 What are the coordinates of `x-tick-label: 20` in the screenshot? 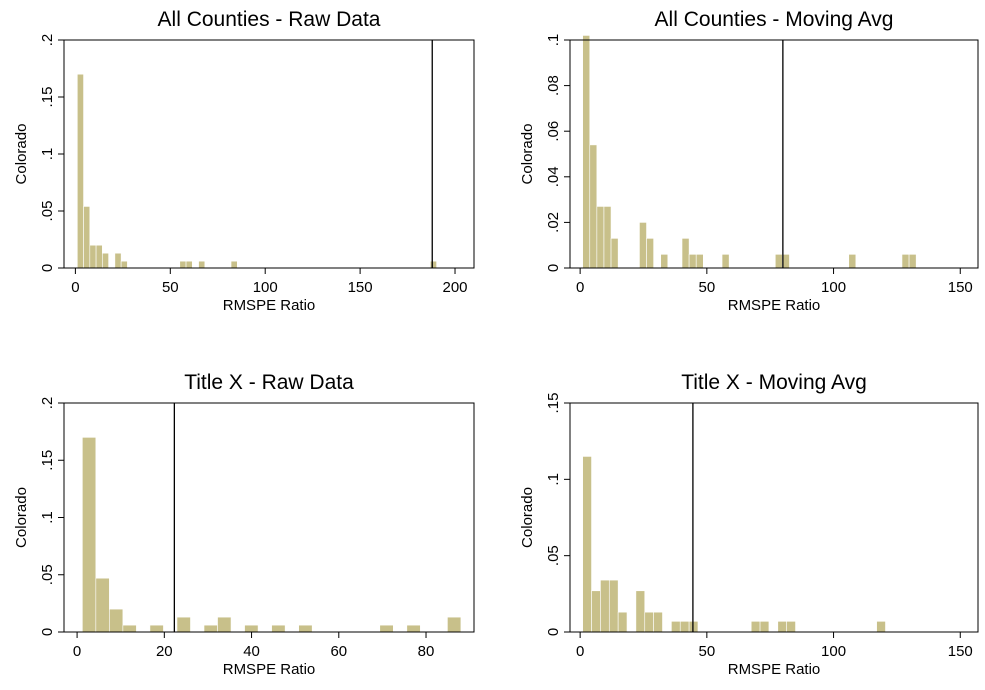 It's located at (164, 651).